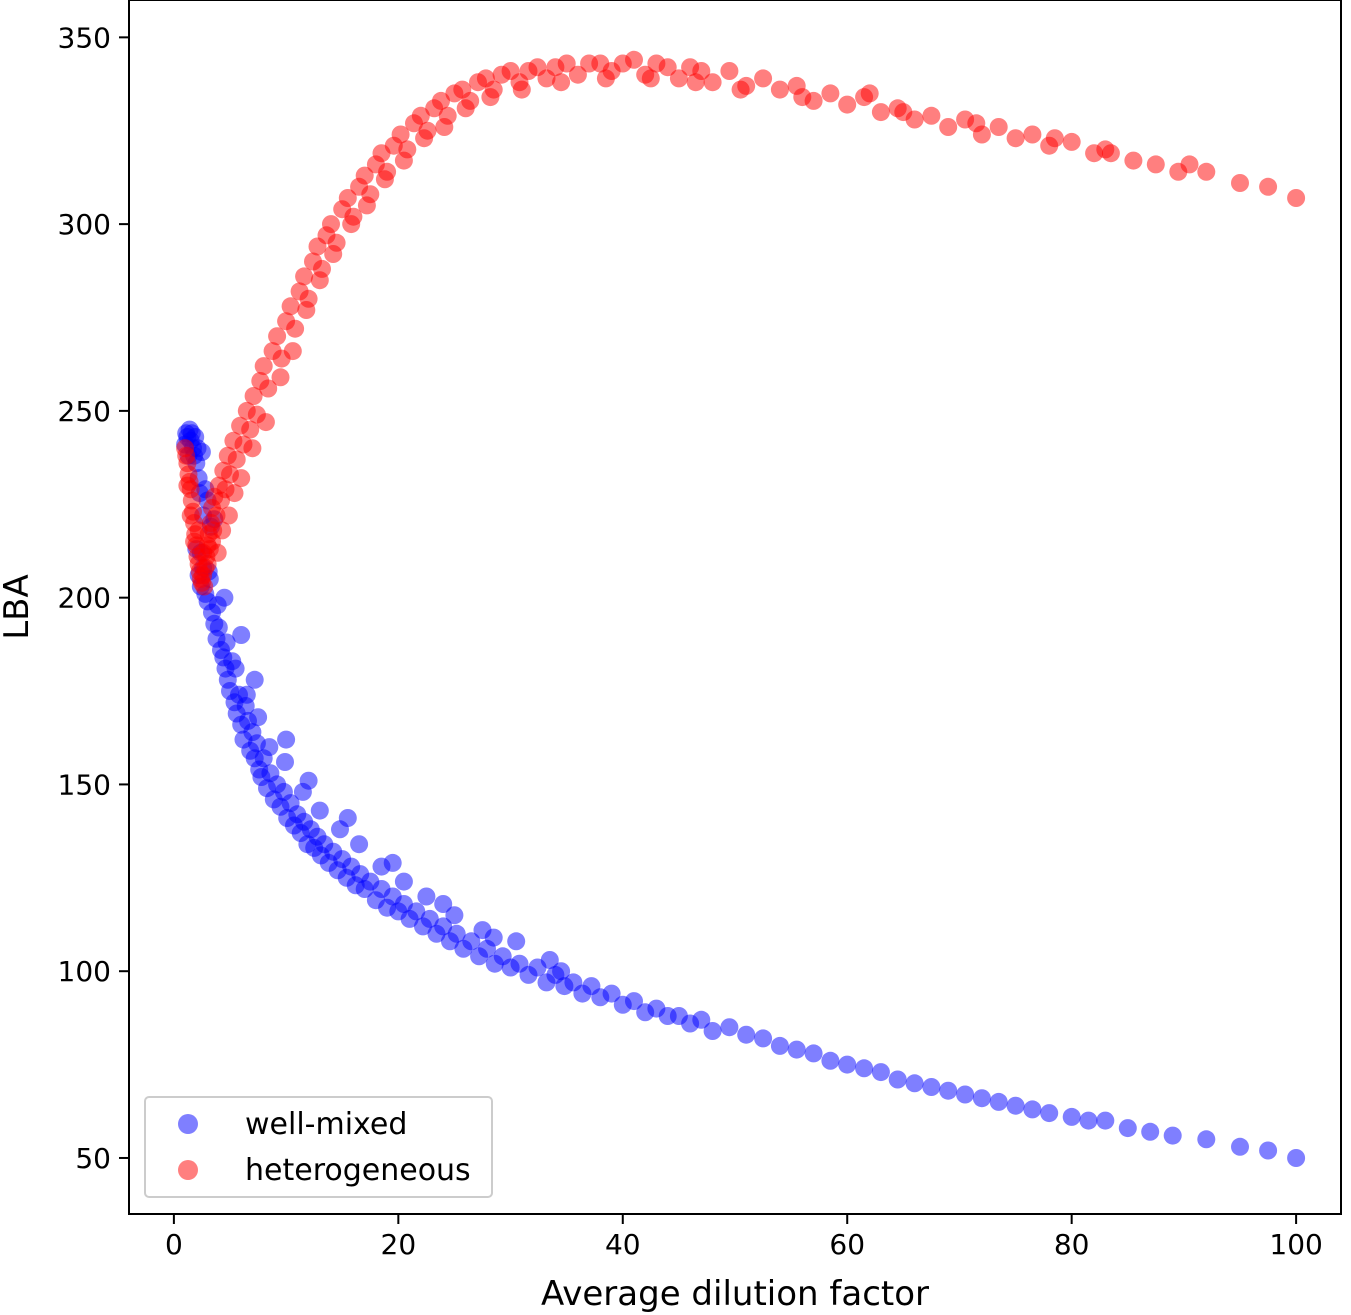  What do you see at coordinates (358, 1170) in the screenshot?
I see `legend-label-heterogeneous: heterogeneous` at bounding box center [358, 1170].